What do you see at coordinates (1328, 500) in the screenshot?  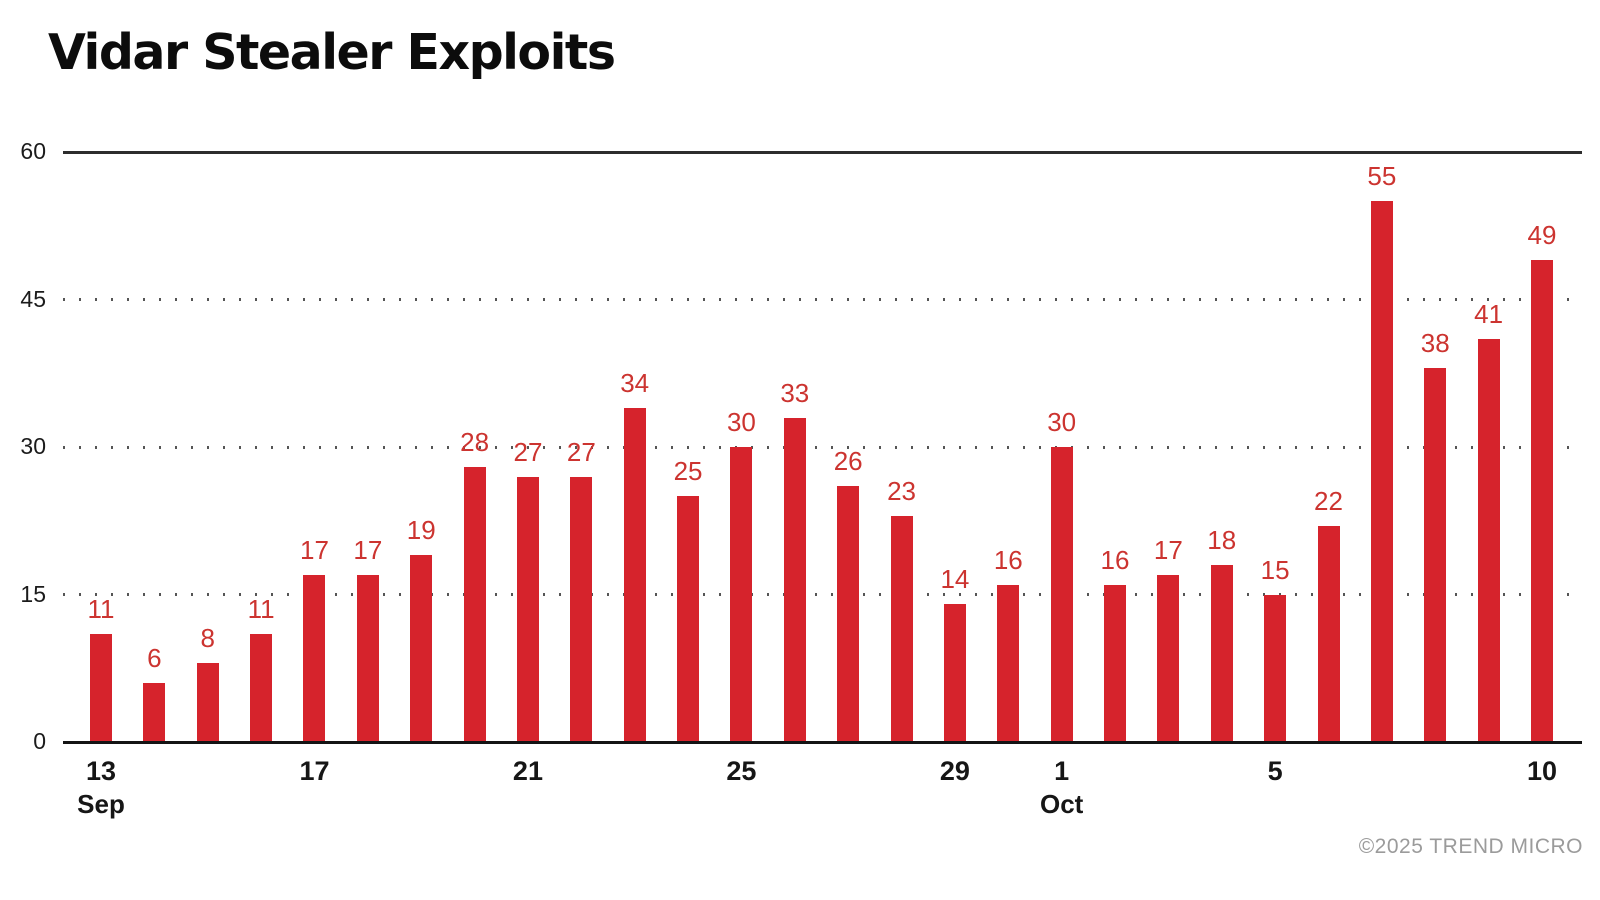 I see `bar-value-label: 22` at bounding box center [1328, 500].